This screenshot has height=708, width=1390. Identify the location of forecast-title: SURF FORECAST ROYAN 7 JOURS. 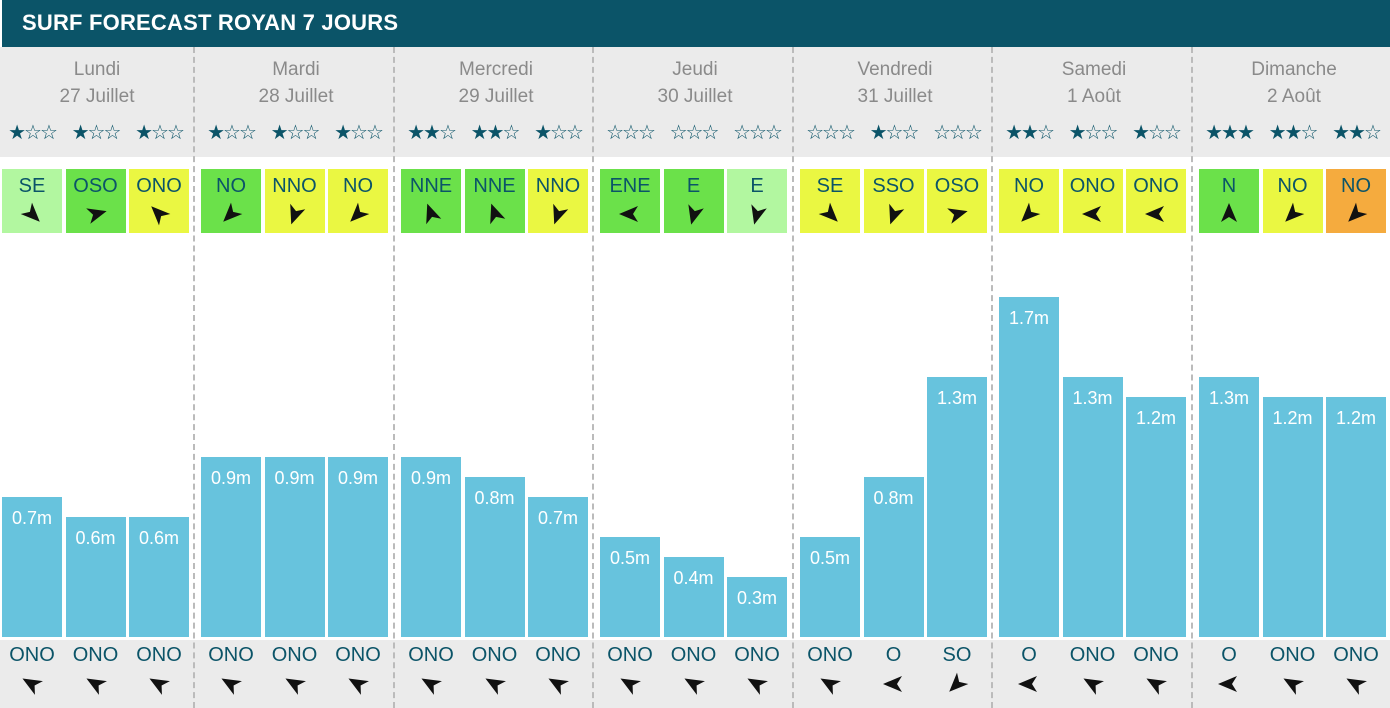
(210, 22).